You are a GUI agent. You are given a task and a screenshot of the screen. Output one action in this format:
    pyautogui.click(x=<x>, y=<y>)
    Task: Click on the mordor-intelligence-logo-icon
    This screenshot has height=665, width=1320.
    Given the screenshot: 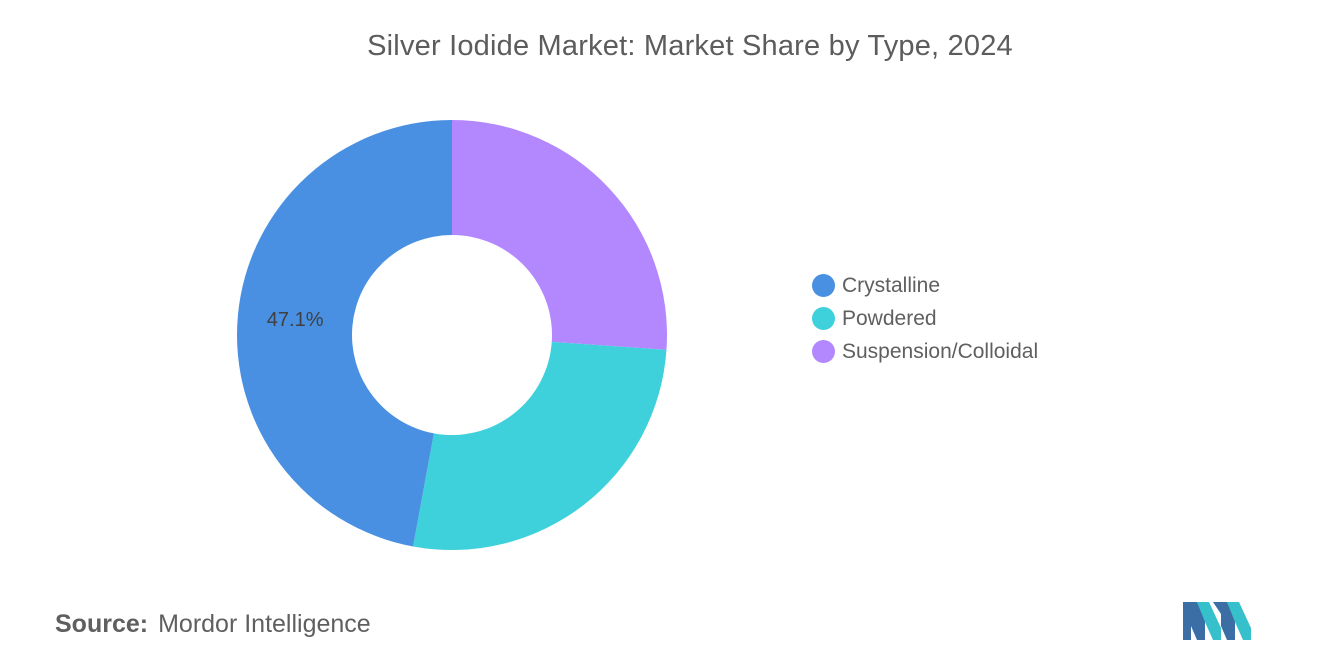 What is the action you would take?
    pyautogui.click(x=1217, y=621)
    